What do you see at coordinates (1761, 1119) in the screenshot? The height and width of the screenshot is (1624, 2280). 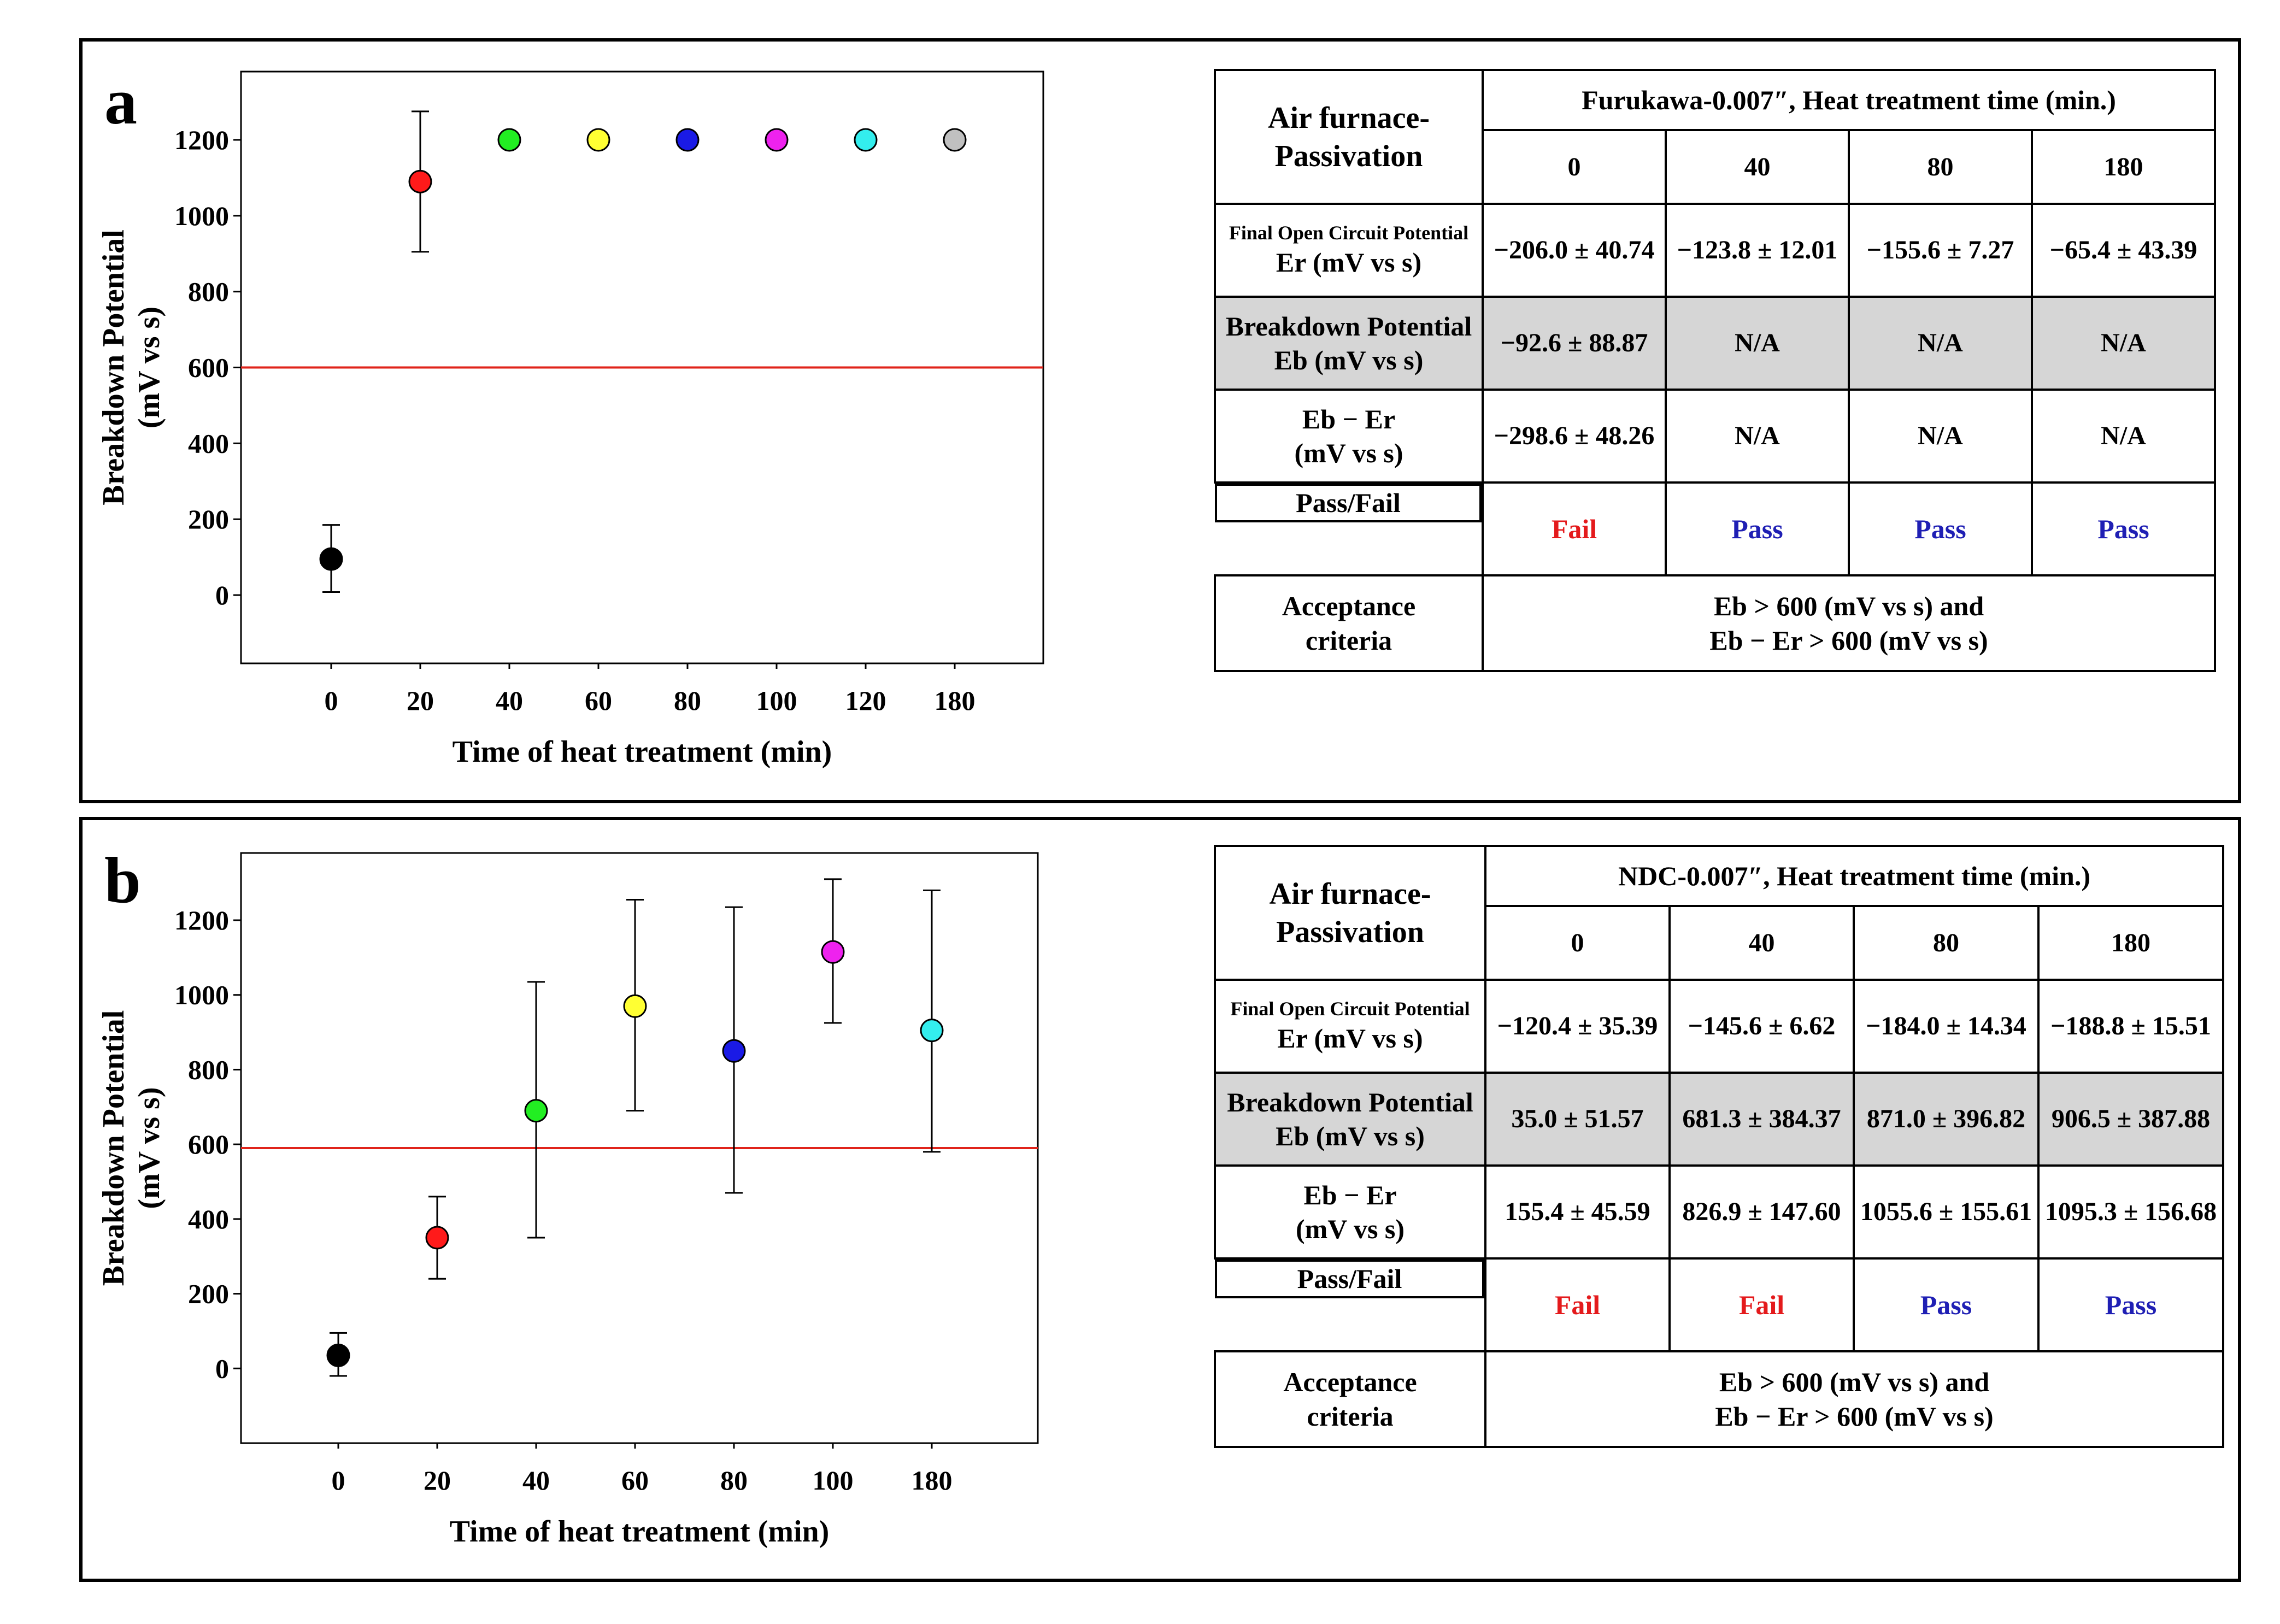 I see `table-b-cell: 681.3 ± 384.37` at bounding box center [1761, 1119].